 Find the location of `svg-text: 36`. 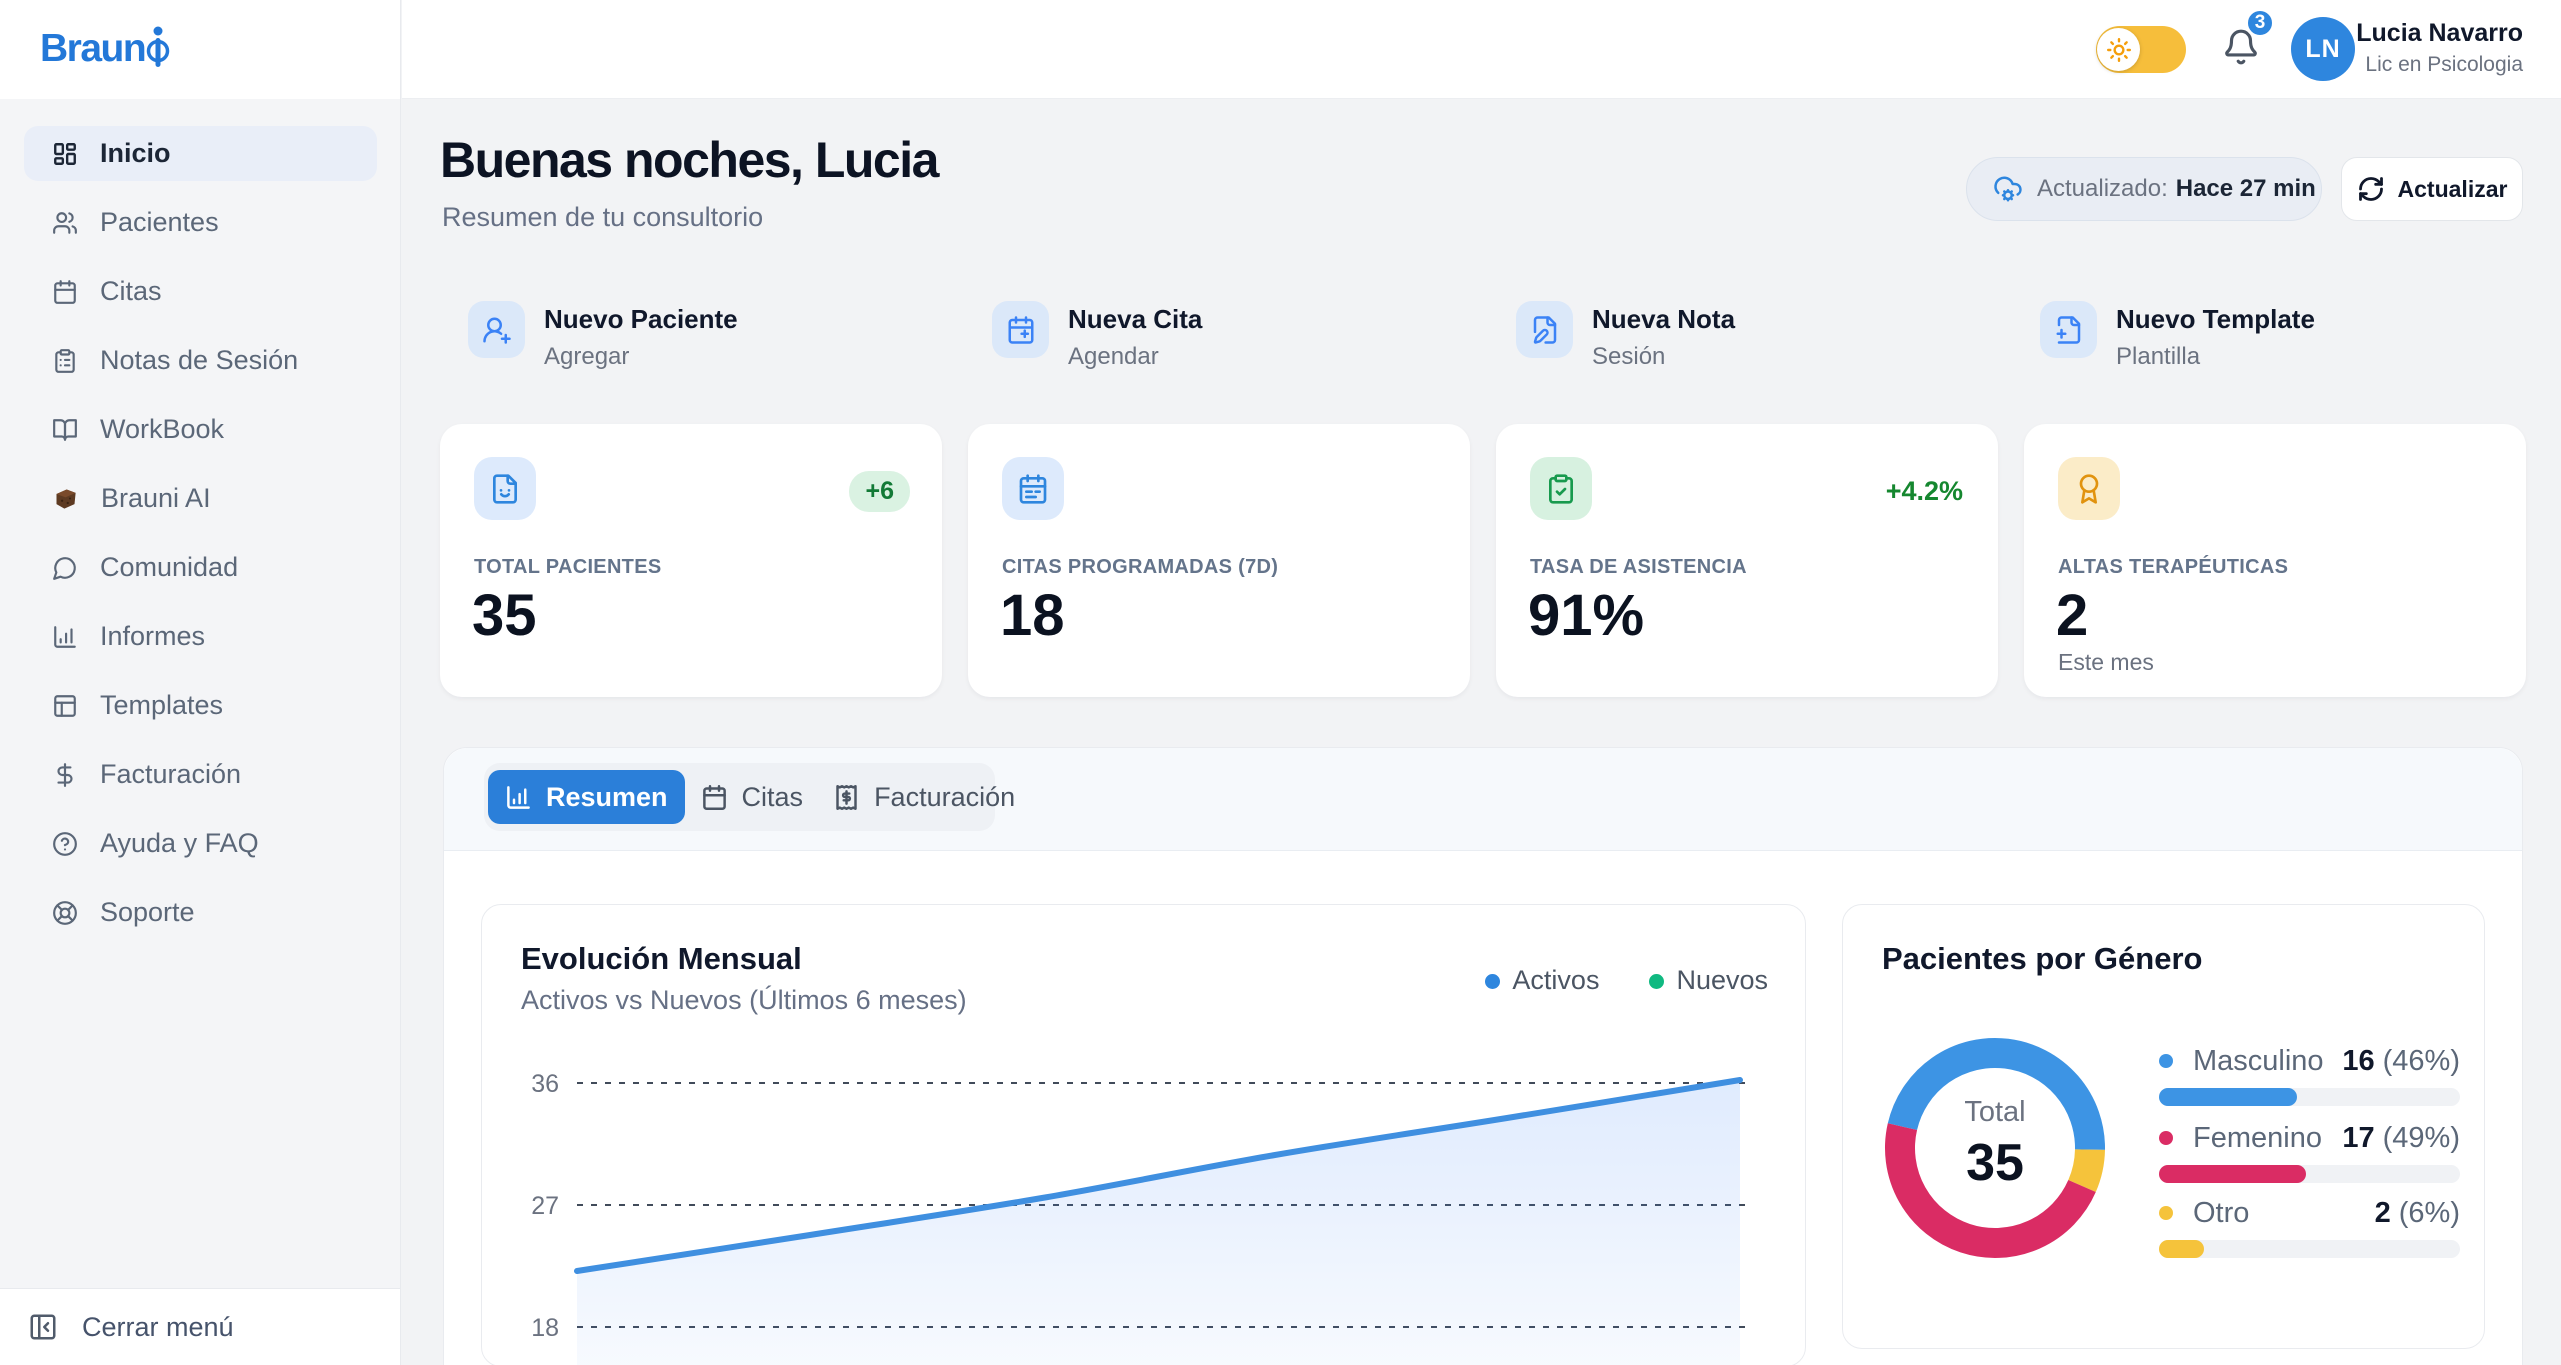

svg-text: 36 is located at coordinates (545, 1084).